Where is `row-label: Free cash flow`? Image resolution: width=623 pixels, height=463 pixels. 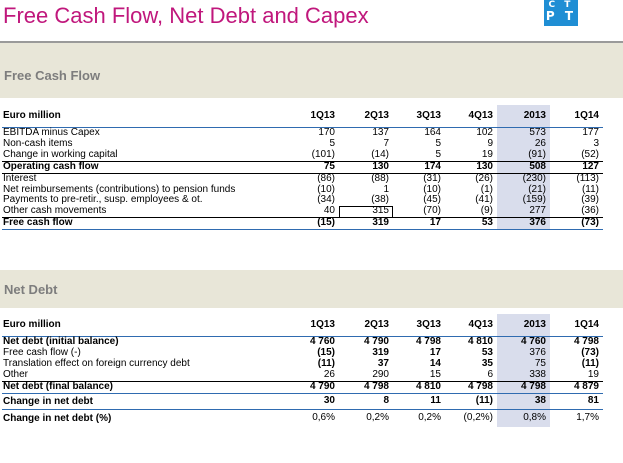
row-label: Free cash flow is located at coordinates (131, 224).